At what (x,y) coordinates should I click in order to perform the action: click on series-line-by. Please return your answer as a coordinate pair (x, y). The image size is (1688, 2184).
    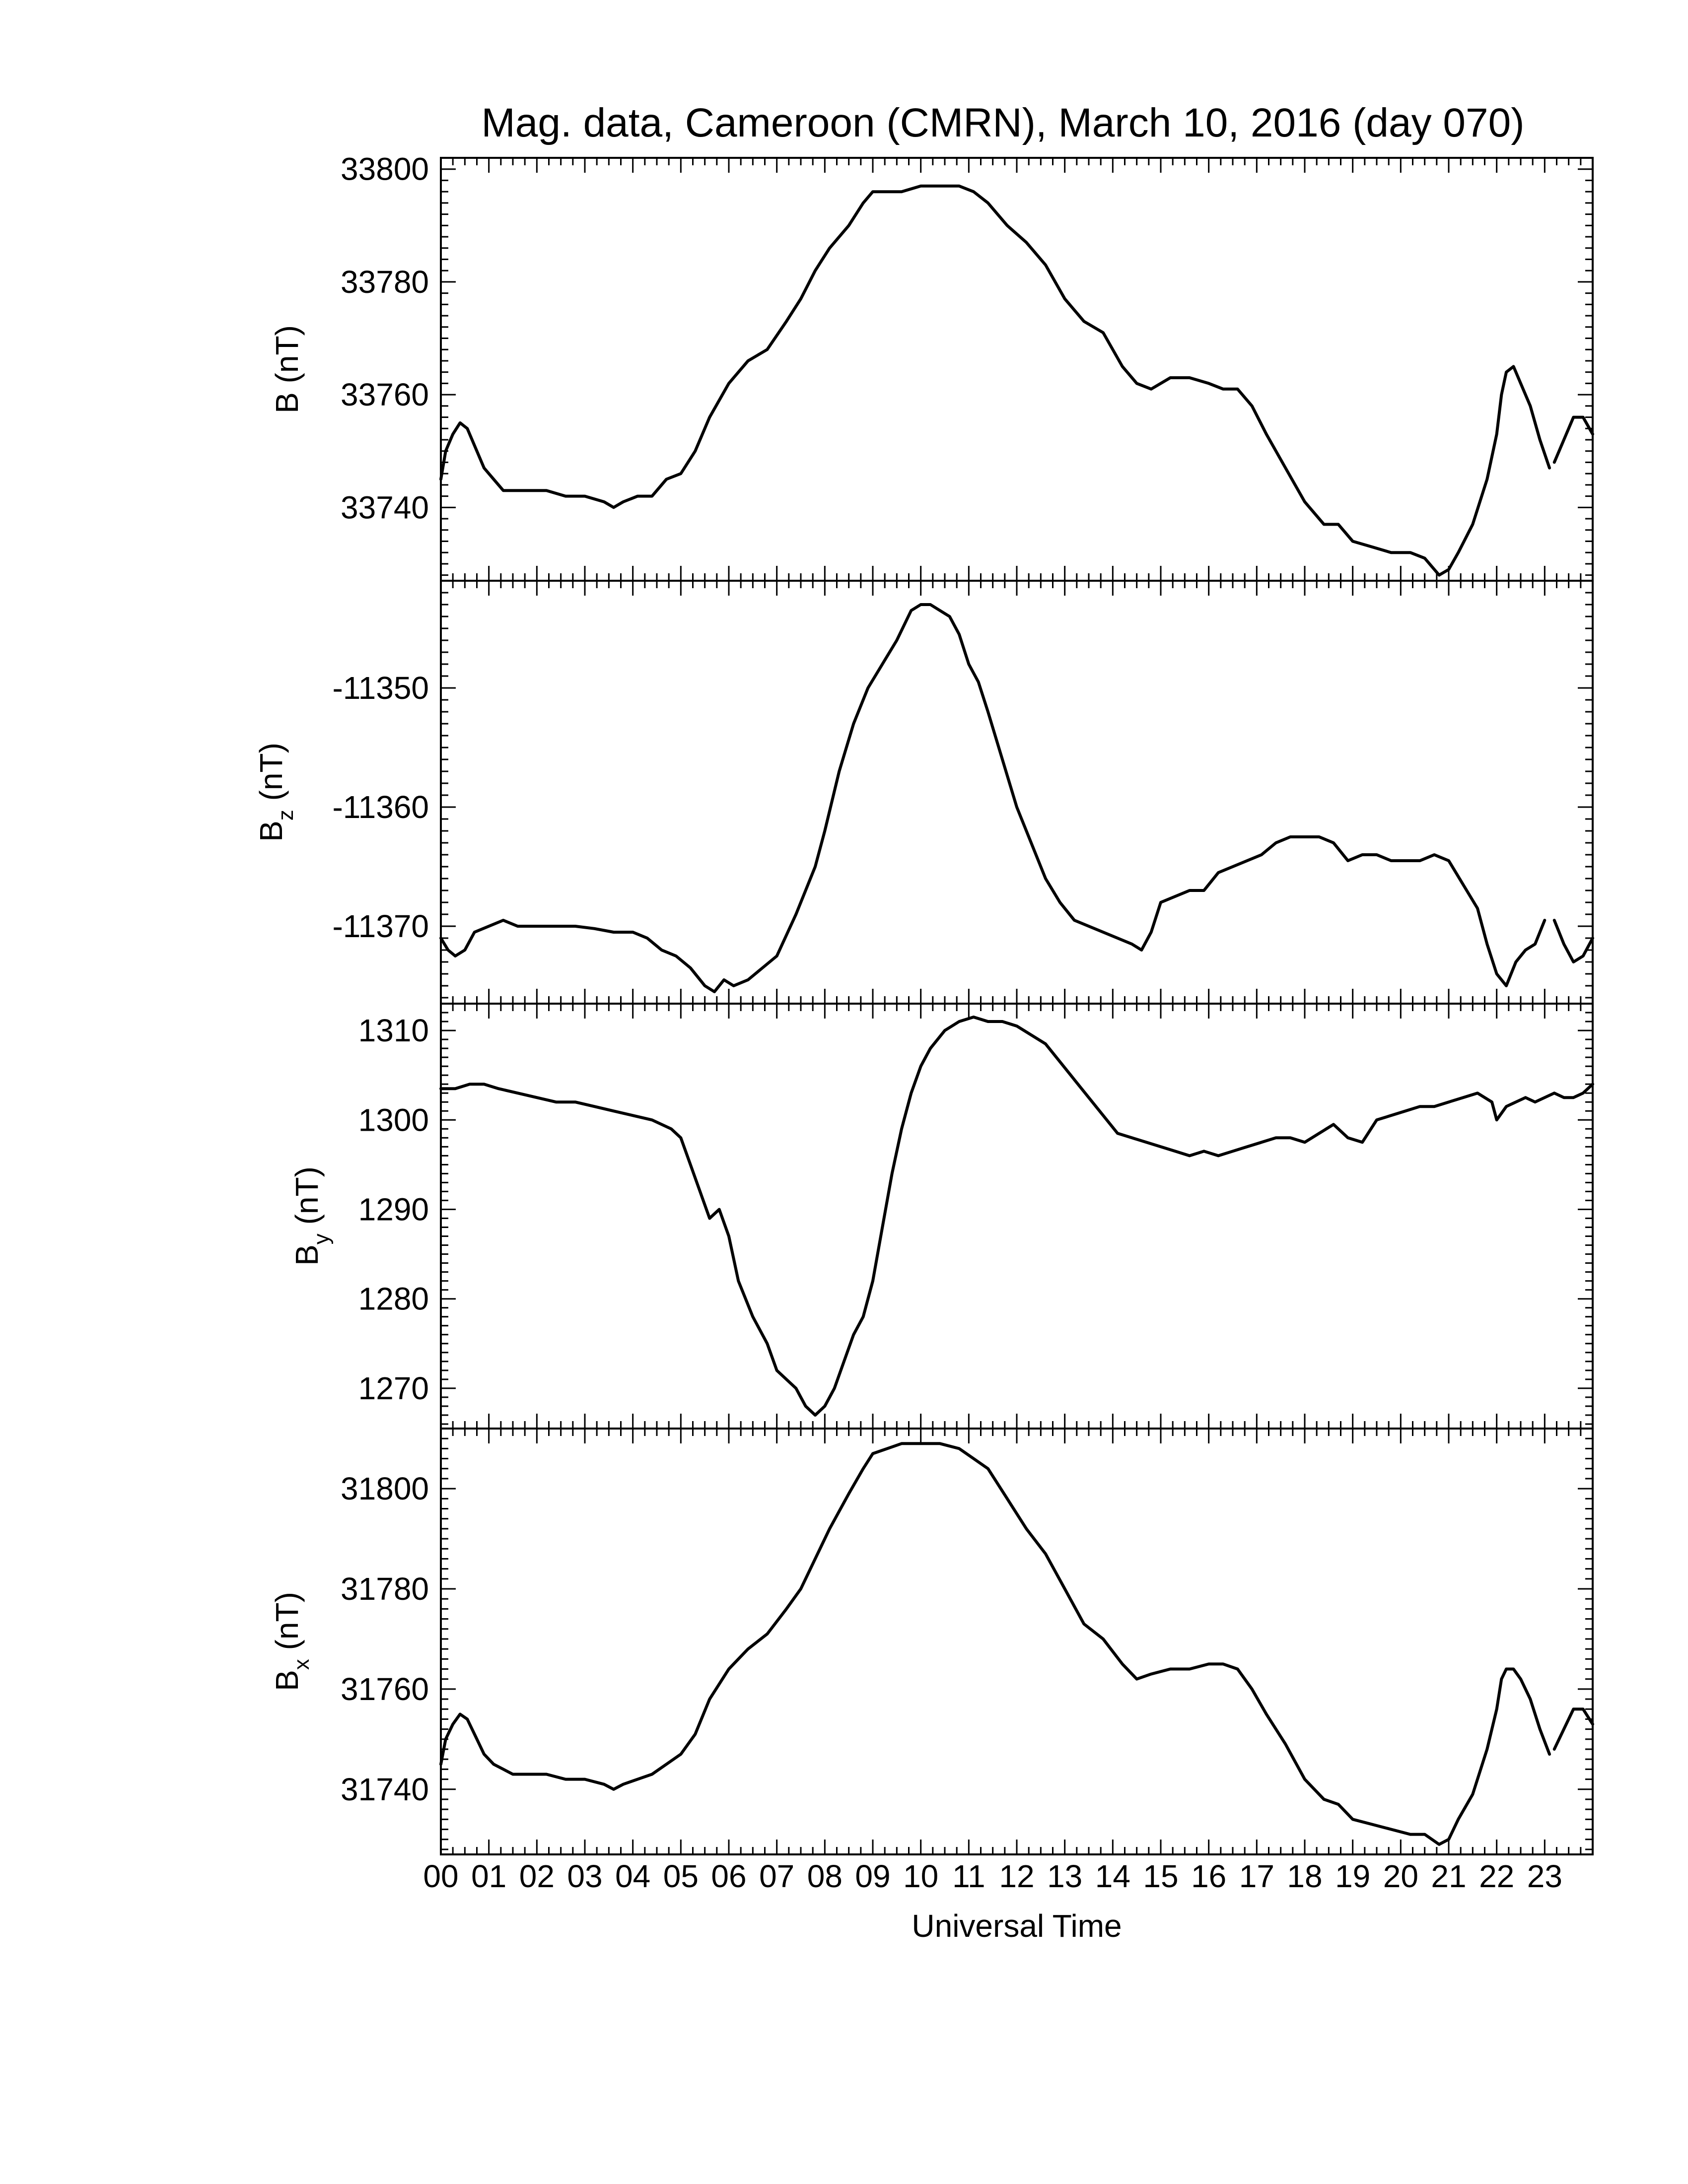
    Looking at the image, I should click on (1016, 1216).